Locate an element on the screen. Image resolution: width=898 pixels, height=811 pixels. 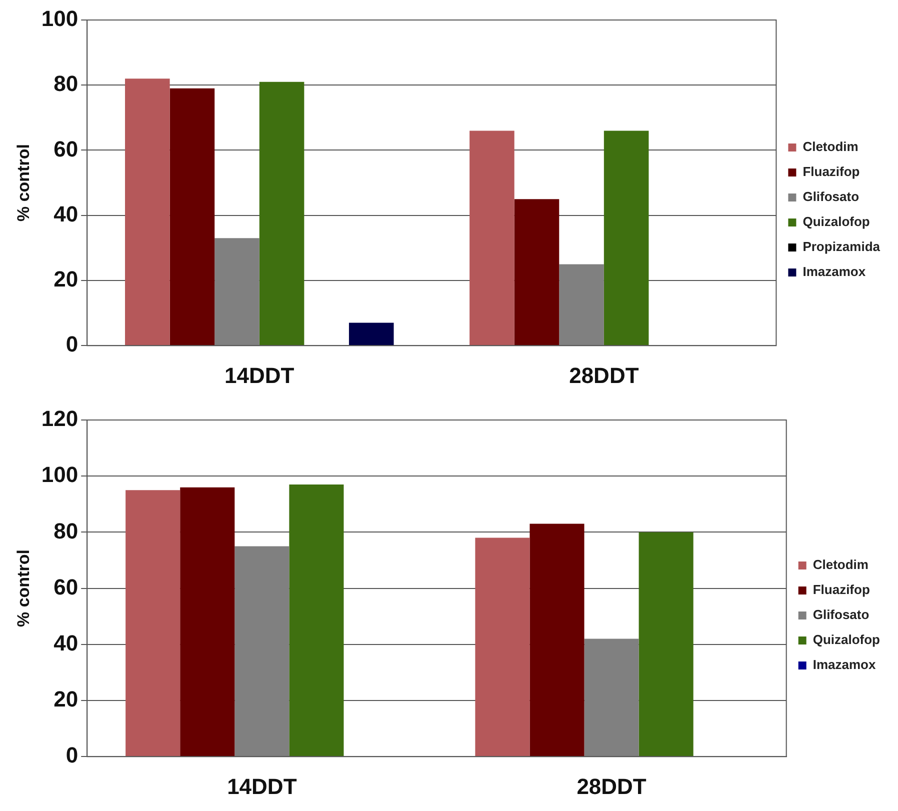
legend-label: Propizamida is located at coordinates (841, 246).